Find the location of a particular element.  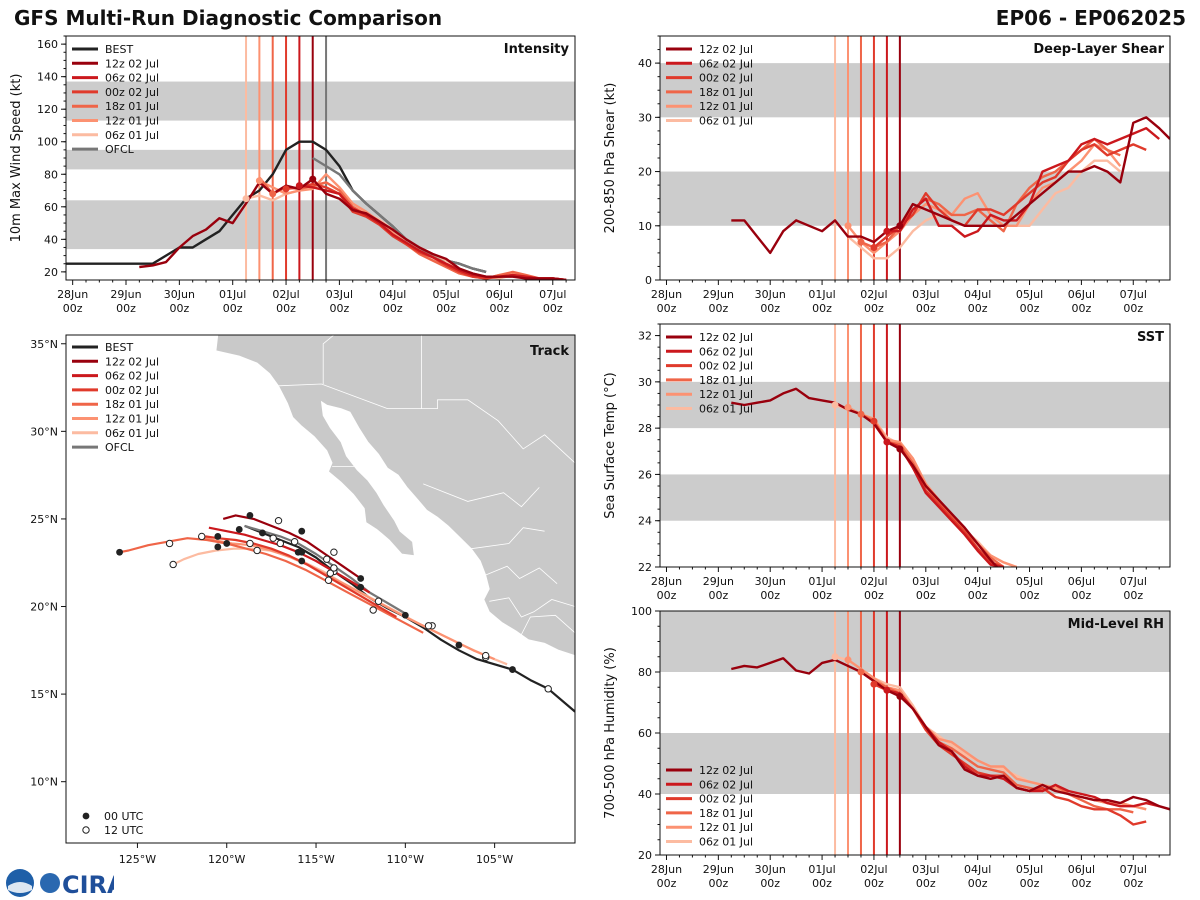

lon-tick-label: 125°W is located at coordinates (137, 859).